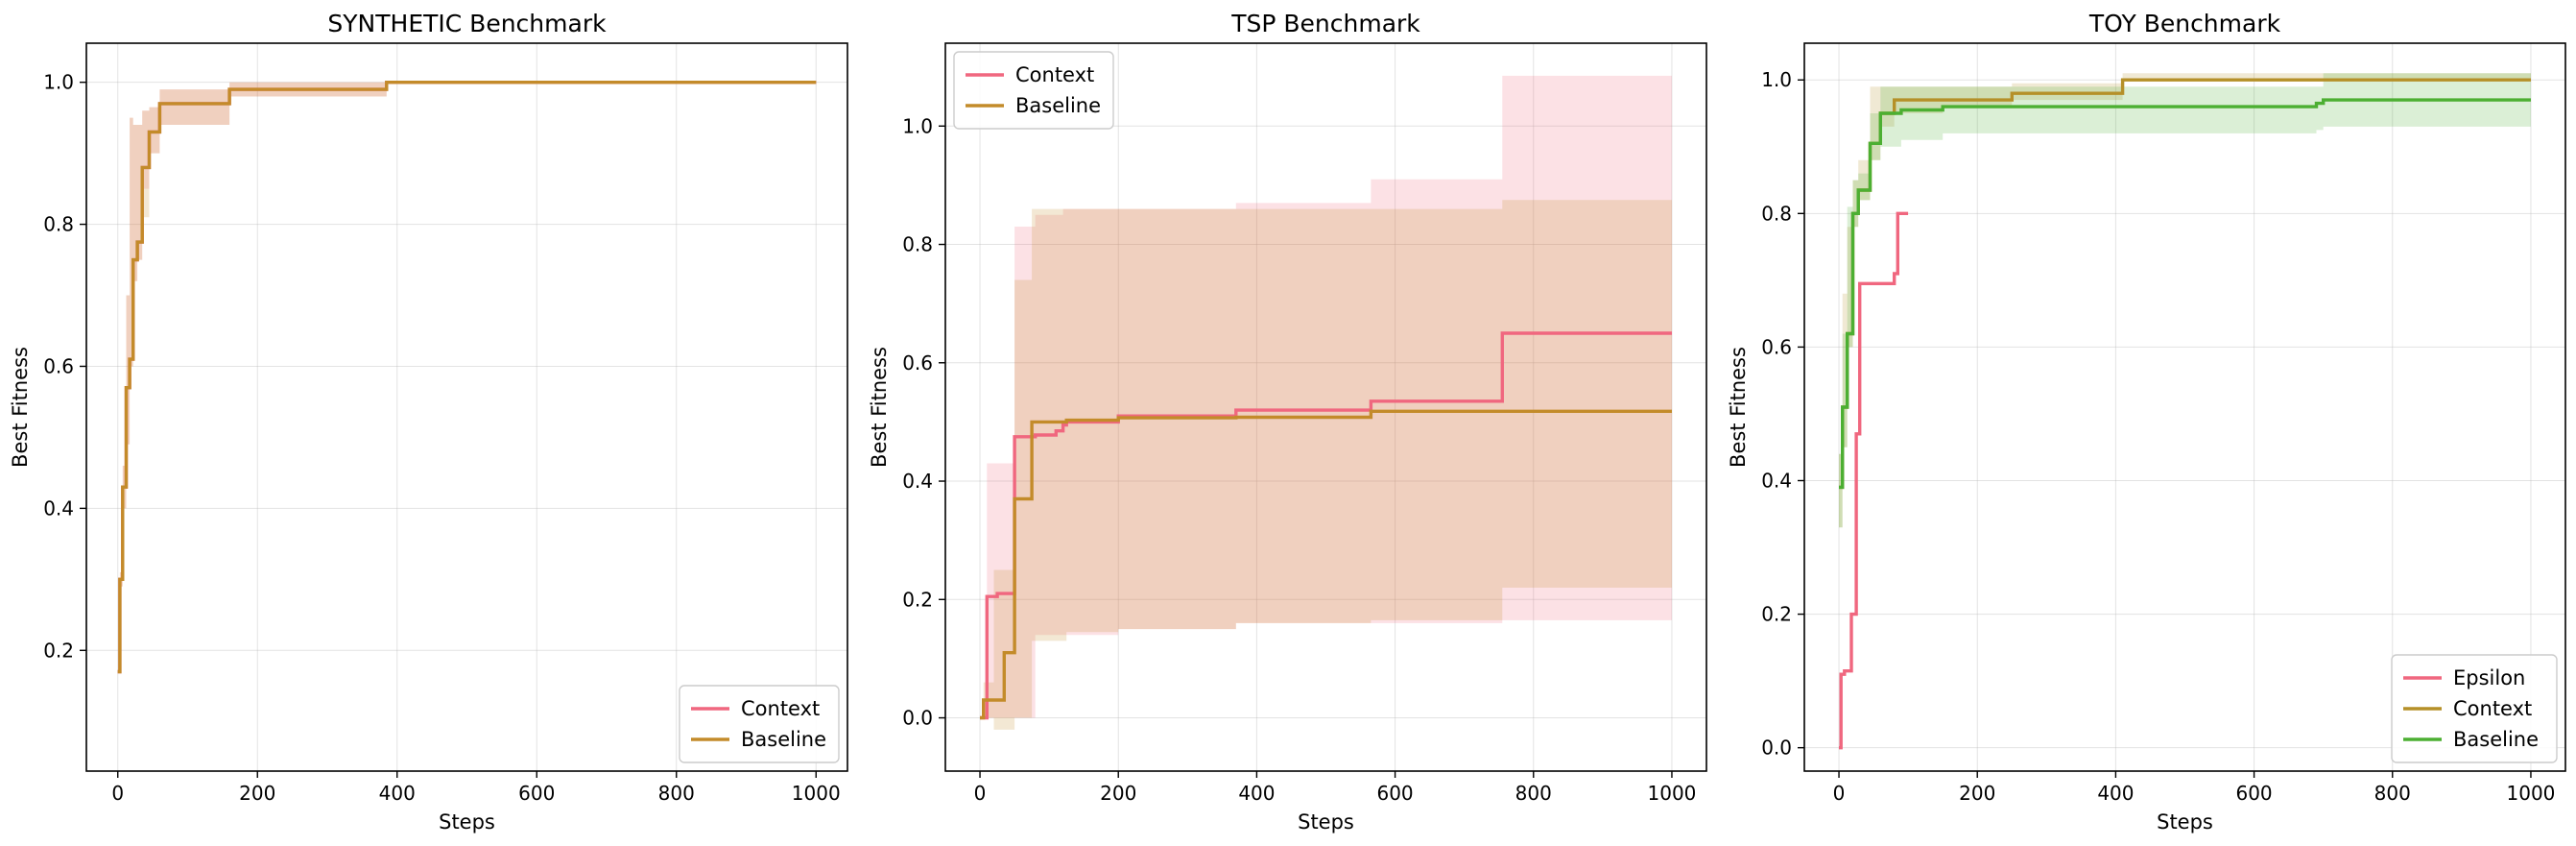 This screenshot has height=846, width=2576. I want to click on legend: Epsilon Context Baseline, so click(2474, 709).